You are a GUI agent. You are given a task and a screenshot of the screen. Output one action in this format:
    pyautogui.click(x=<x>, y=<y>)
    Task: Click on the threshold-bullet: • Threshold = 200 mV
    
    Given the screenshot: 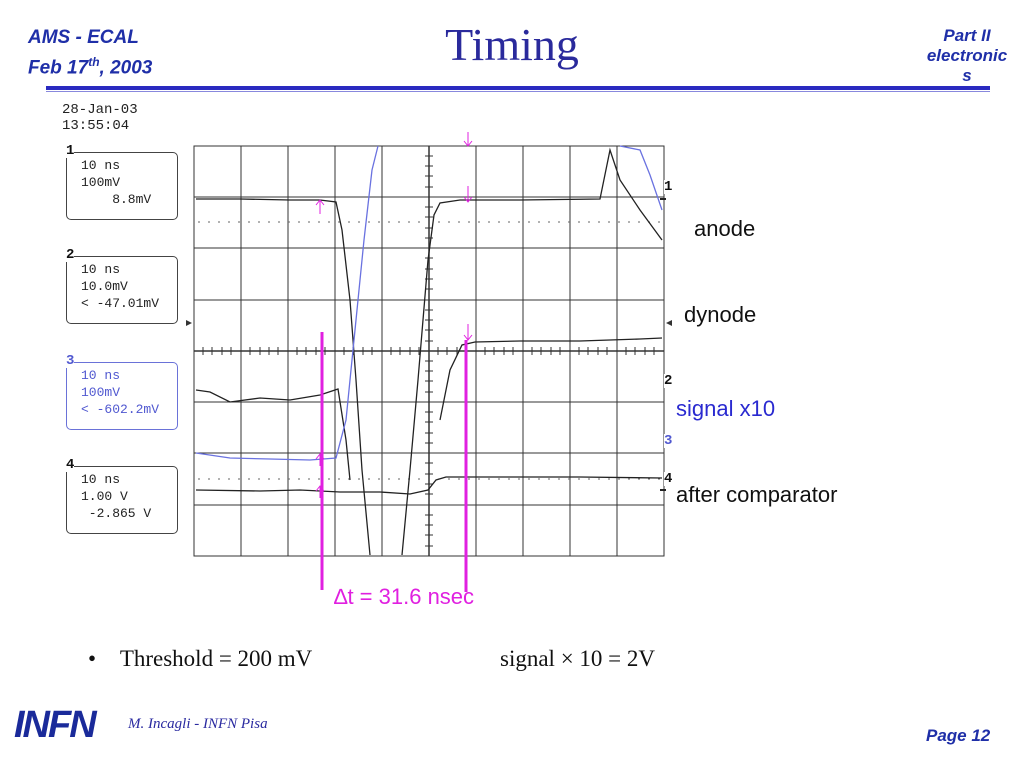 What is the action you would take?
    pyautogui.click(x=200, y=659)
    